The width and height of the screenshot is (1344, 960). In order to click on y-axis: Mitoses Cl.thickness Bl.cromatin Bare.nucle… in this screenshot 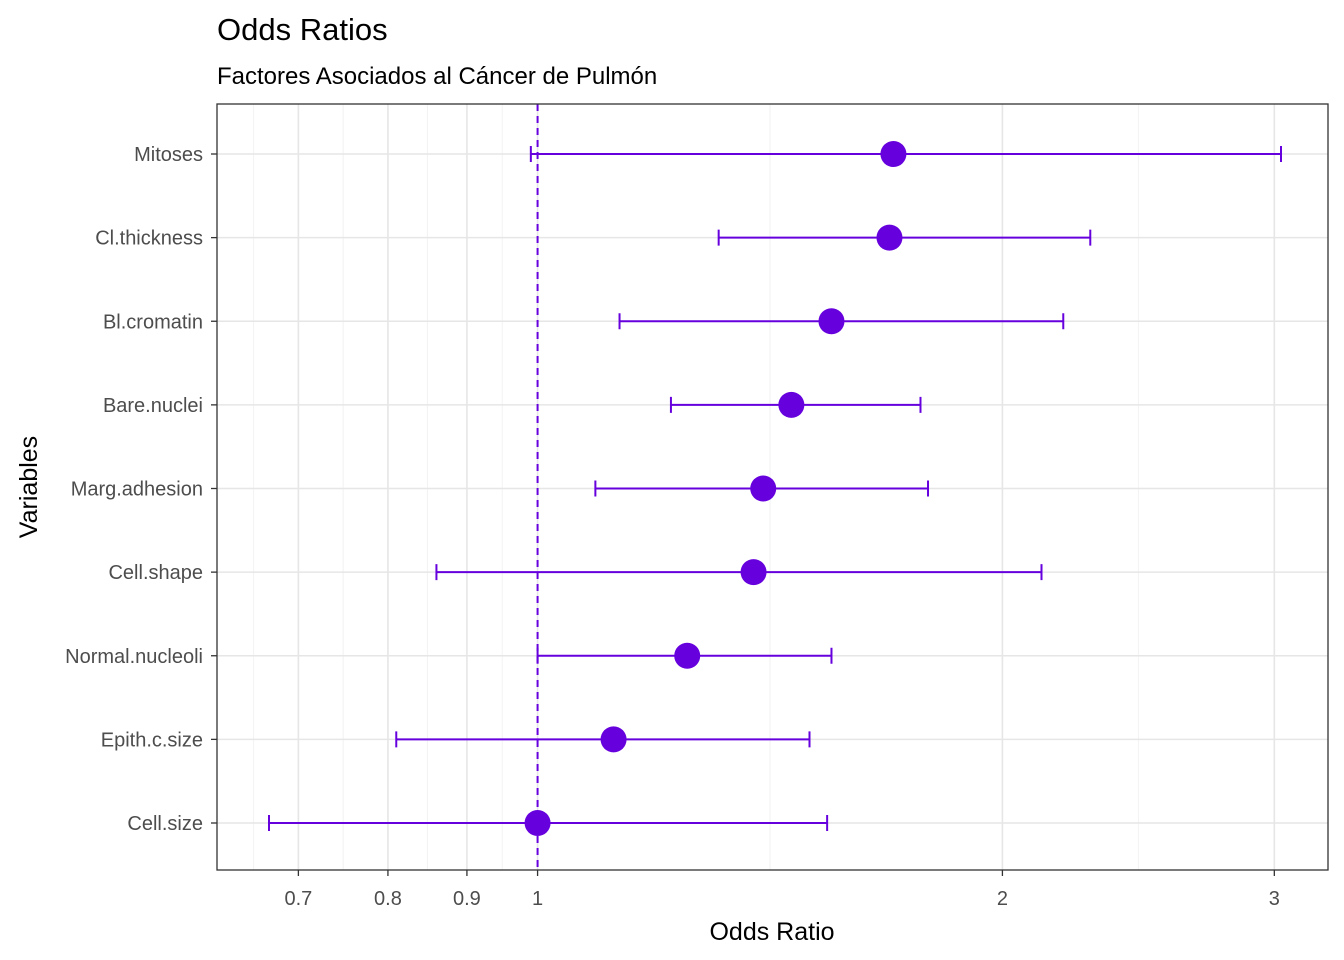, I will do `click(141, 489)`.